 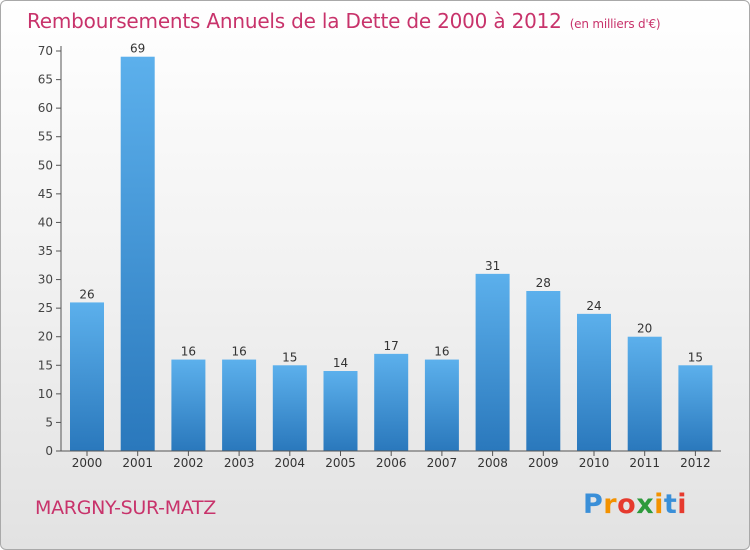 I want to click on x-tick-label: 2011, so click(x=644, y=463).